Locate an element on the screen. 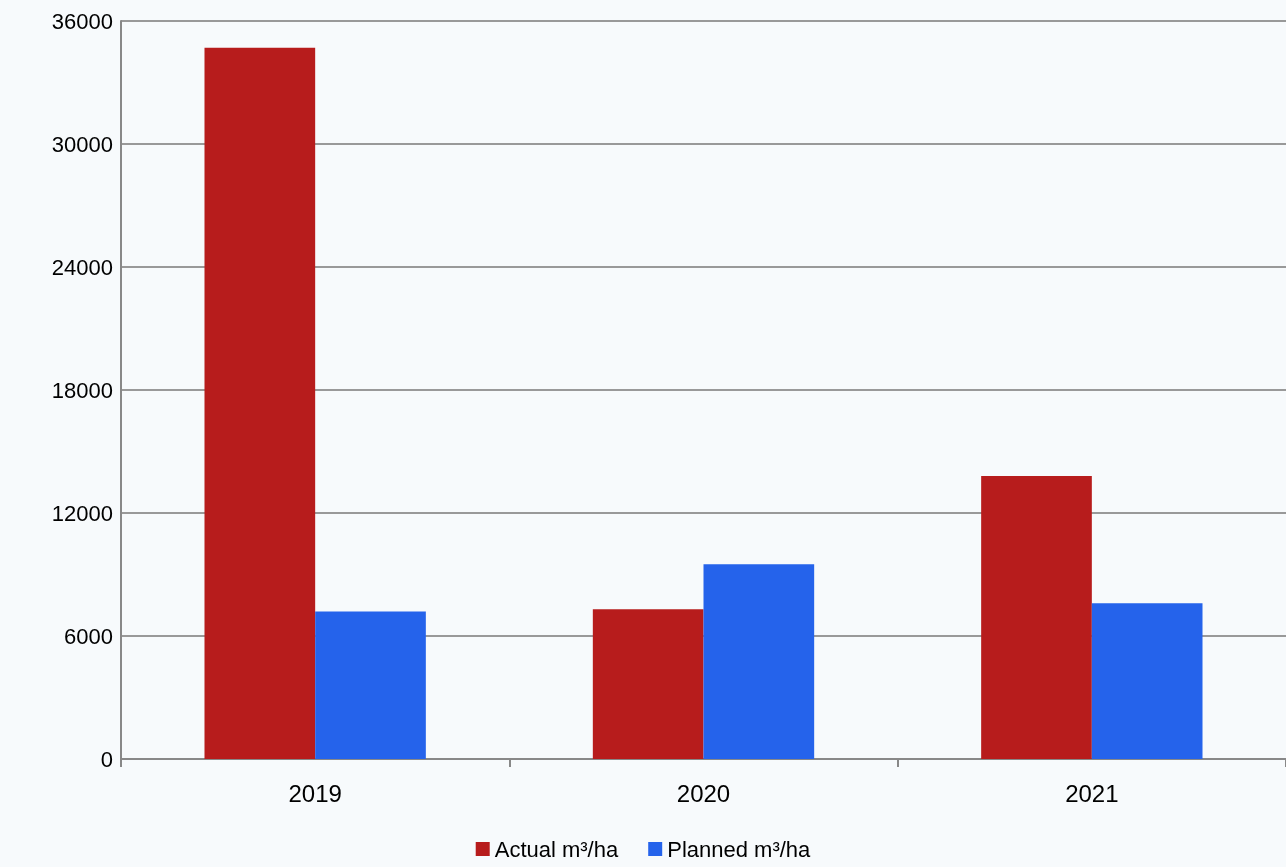 The image size is (1286, 867). y-tick-label: 0 is located at coordinates (106, 759).